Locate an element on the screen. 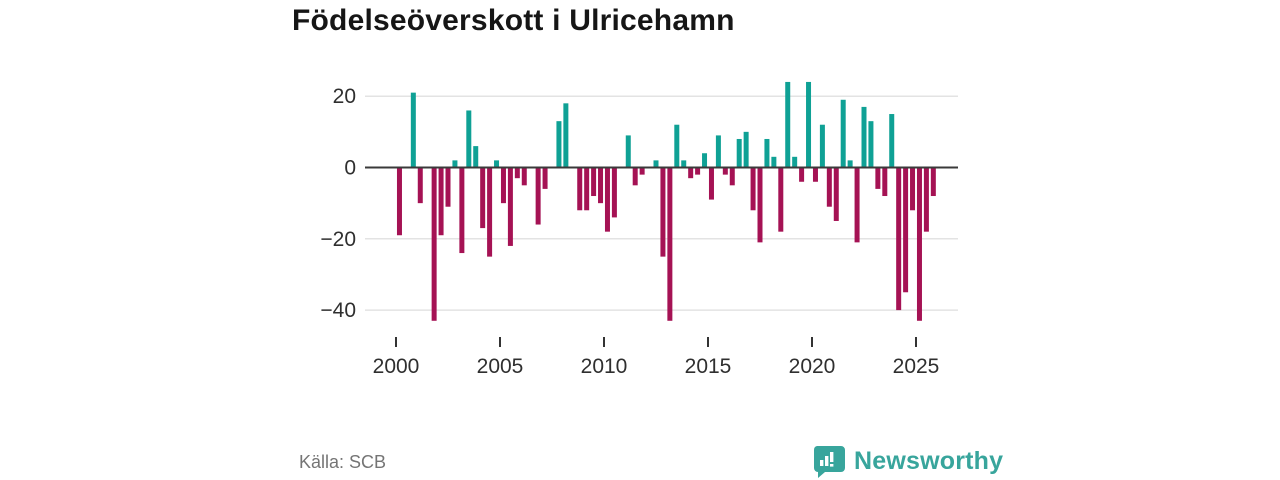  bar-2007-p1 is located at coordinates (545, 178).